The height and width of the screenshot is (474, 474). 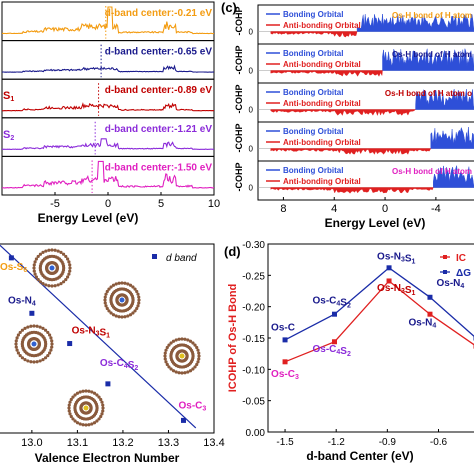 I want to click on y-tick-label: -0.05, so click(x=253, y=402).